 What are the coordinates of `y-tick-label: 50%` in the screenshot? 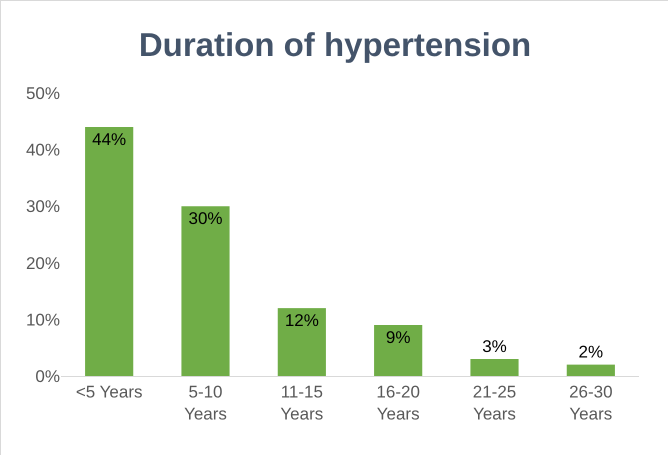 It's located at (43, 93).